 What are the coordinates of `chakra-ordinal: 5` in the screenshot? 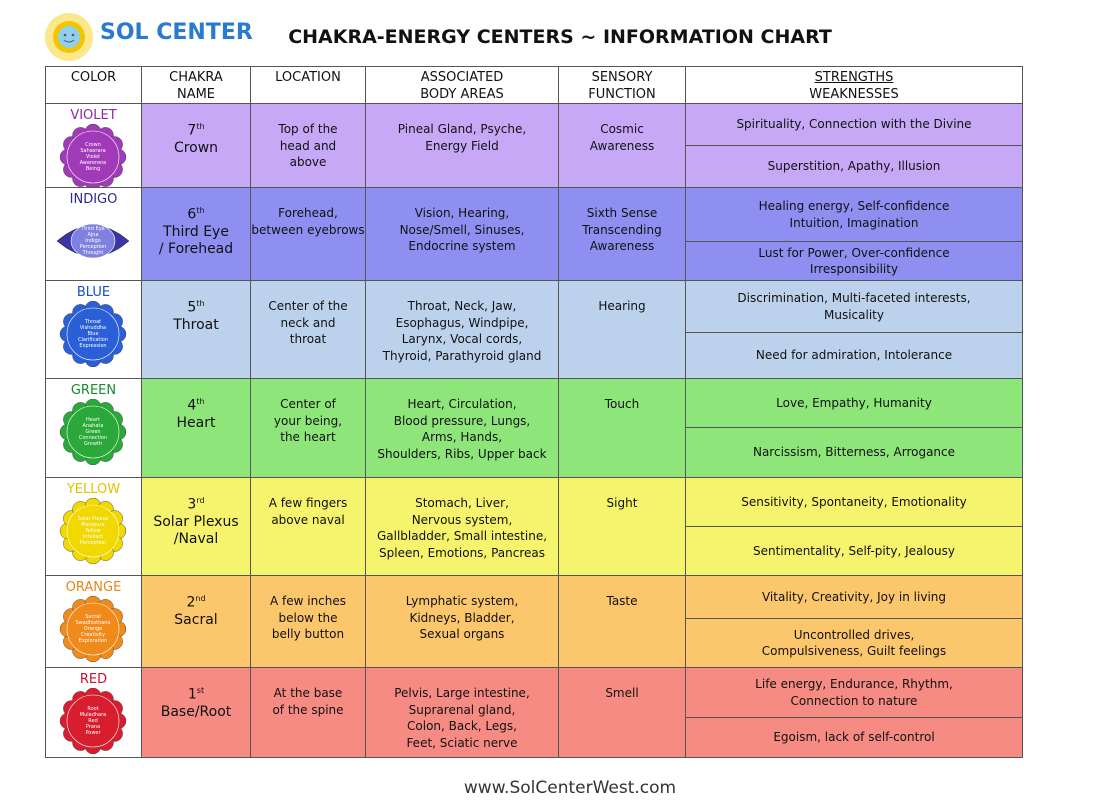 It's located at (192, 307).